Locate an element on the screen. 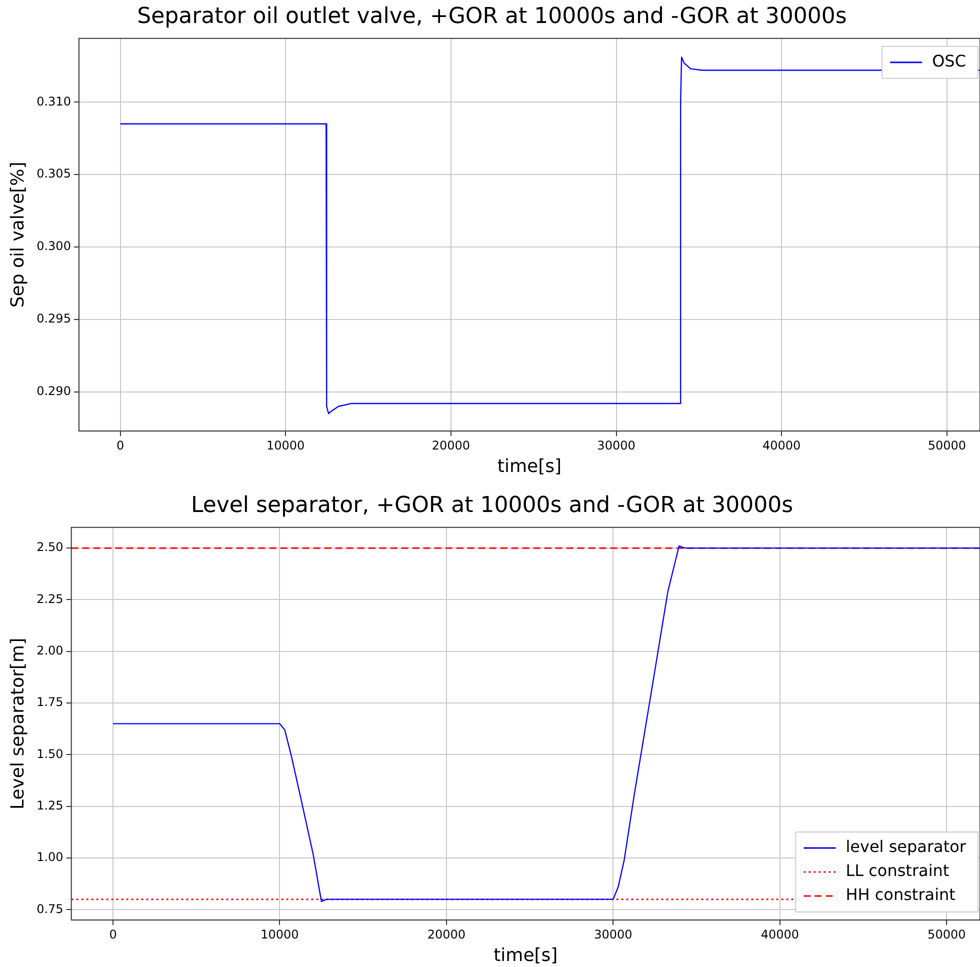  y-tick-label: 1.50 is located at coordinates (50, 753).